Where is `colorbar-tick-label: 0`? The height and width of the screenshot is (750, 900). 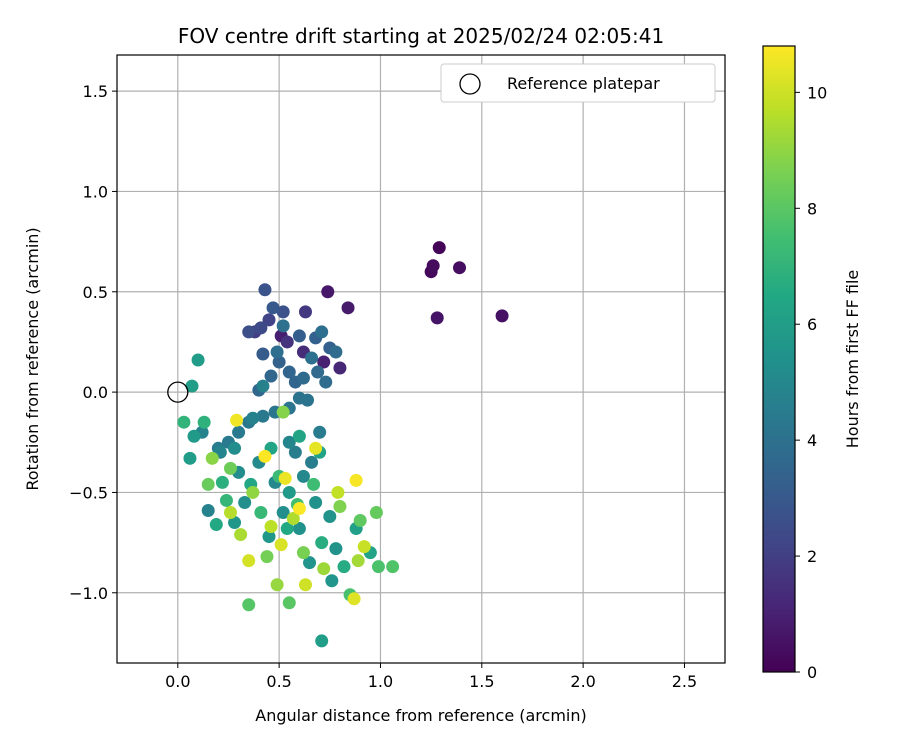
colorbar-tick-label: 0 is located at coordinates (812, 672).